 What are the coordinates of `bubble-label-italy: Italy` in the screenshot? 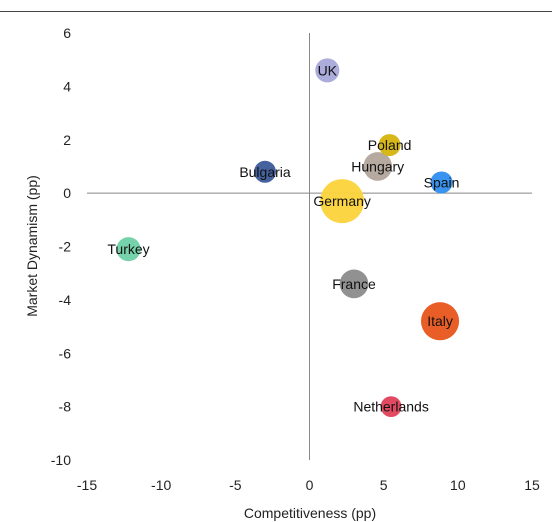 It's located at (440, 321).